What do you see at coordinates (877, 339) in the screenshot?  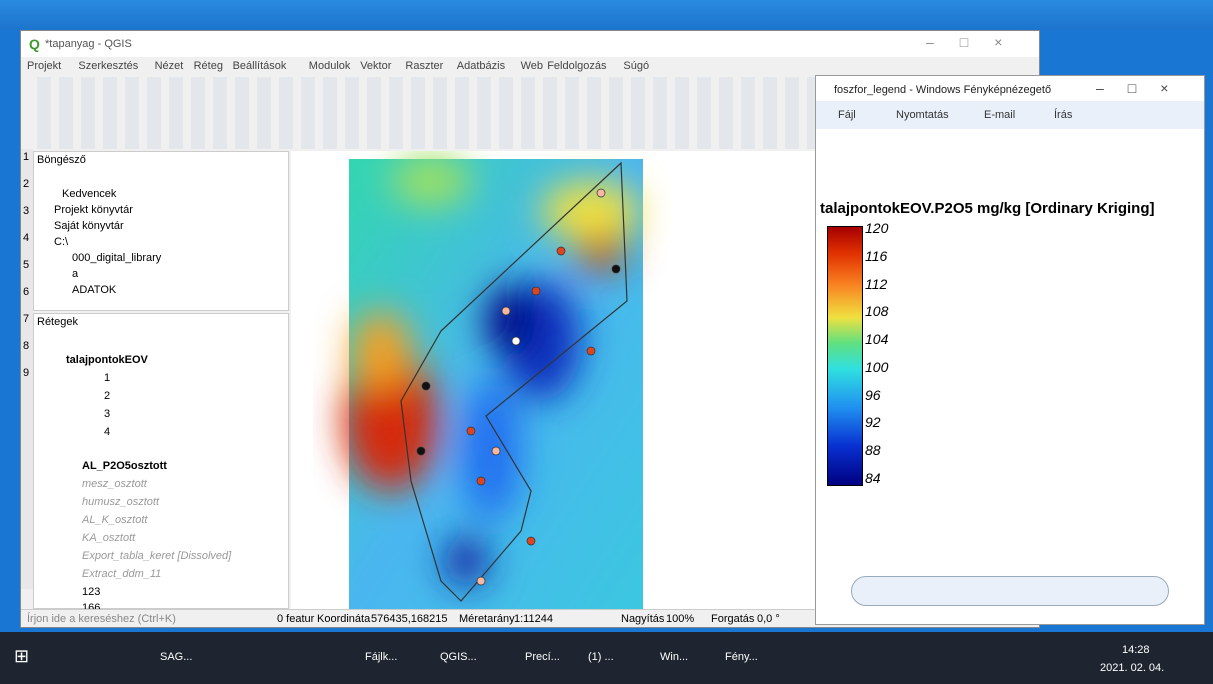 I see `legend-label: 104` at bounding box center [877, 339].